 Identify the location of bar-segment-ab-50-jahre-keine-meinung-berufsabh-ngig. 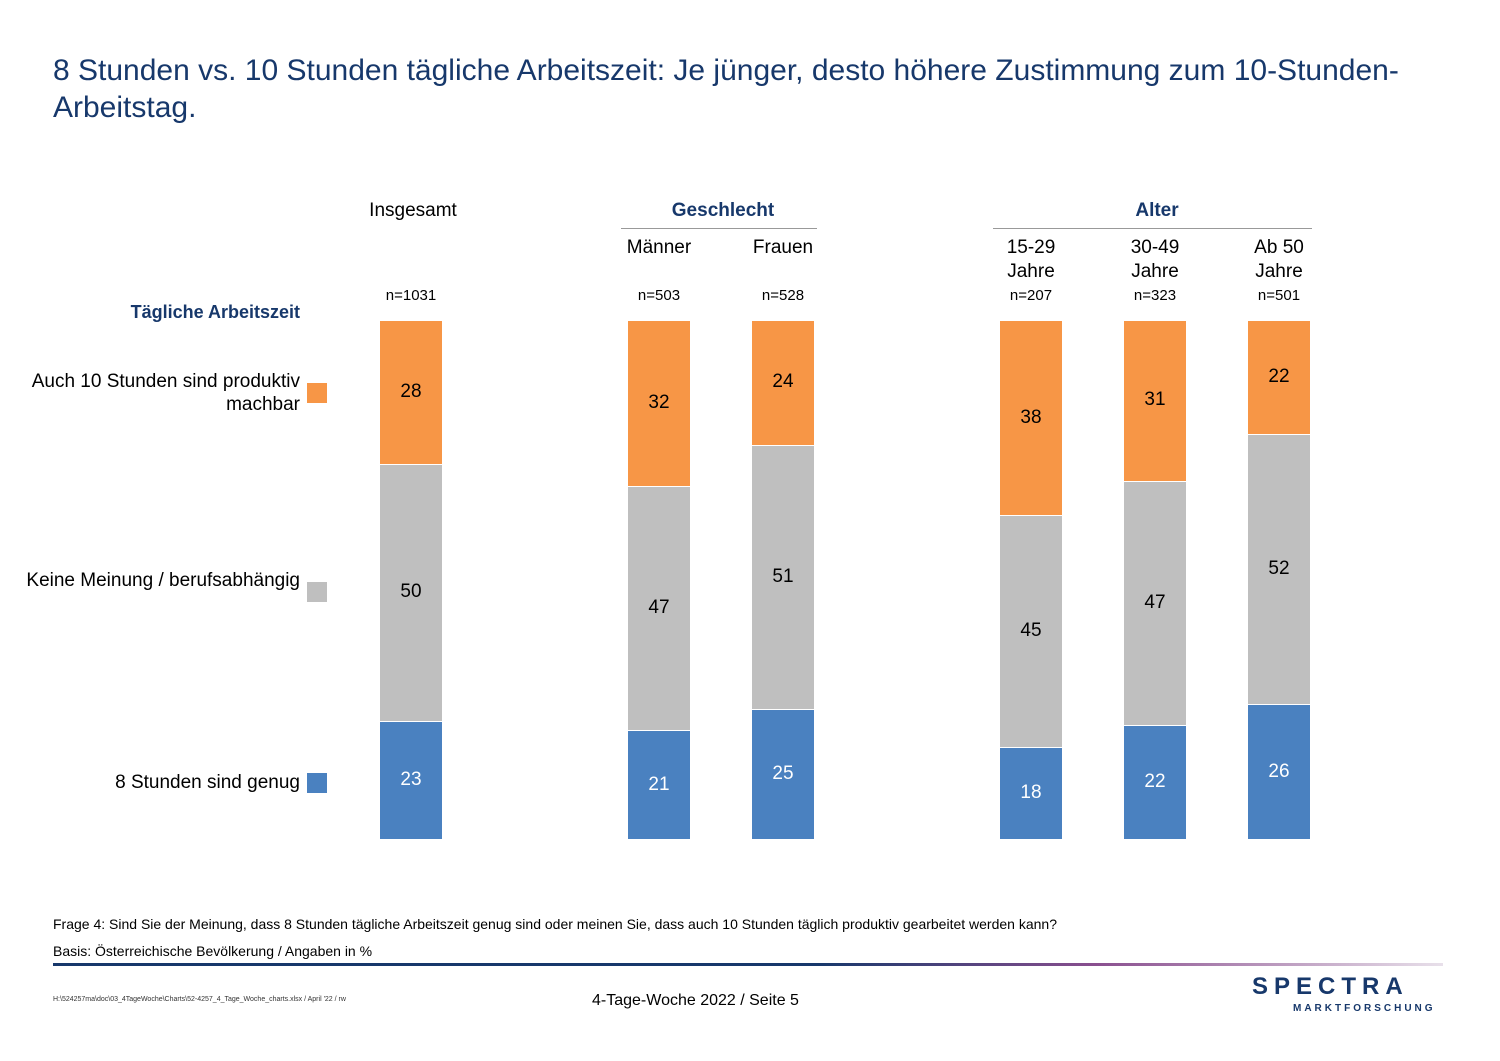
(1279, 569).